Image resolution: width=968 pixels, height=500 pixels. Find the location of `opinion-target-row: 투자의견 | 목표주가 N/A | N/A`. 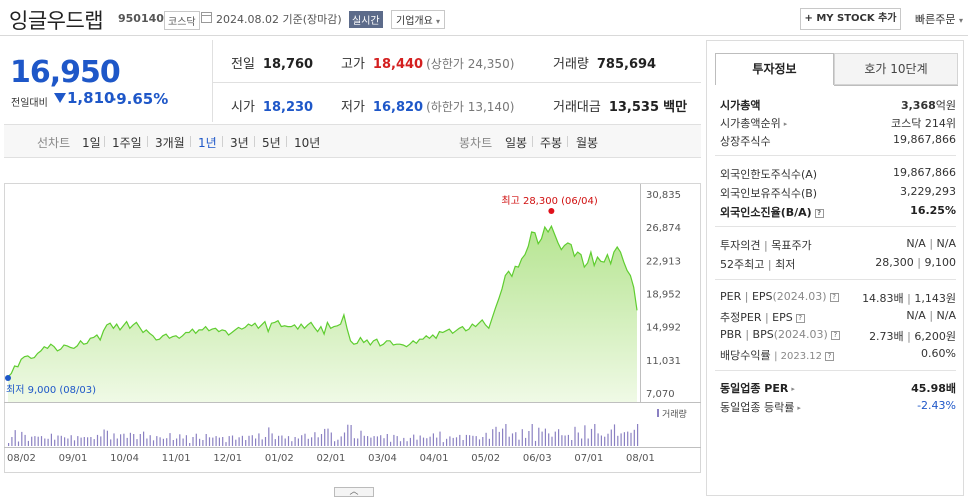

opinion-target-row: 투자의견 | 목표주가 N/A | N/A is located at coordinates (838, 244).